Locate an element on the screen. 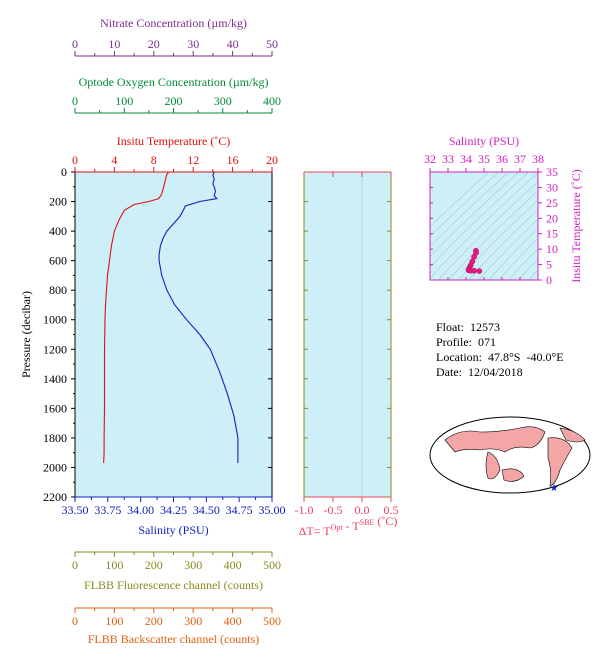  salinity-tick-label: 35.00 is located at coordinates (272, 510).